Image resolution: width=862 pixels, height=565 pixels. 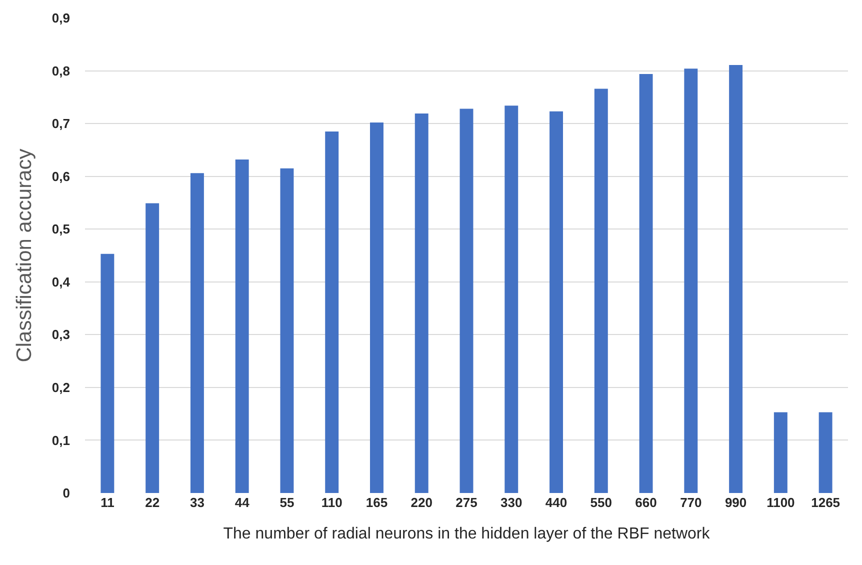 I want to click on x-tick-label: 22, so click(x=152, y=502).